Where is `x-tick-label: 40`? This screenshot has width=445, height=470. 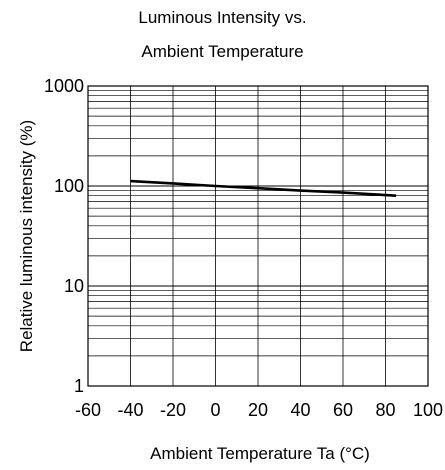 x-tick-label: 40 is located at coordinates (300, 410).